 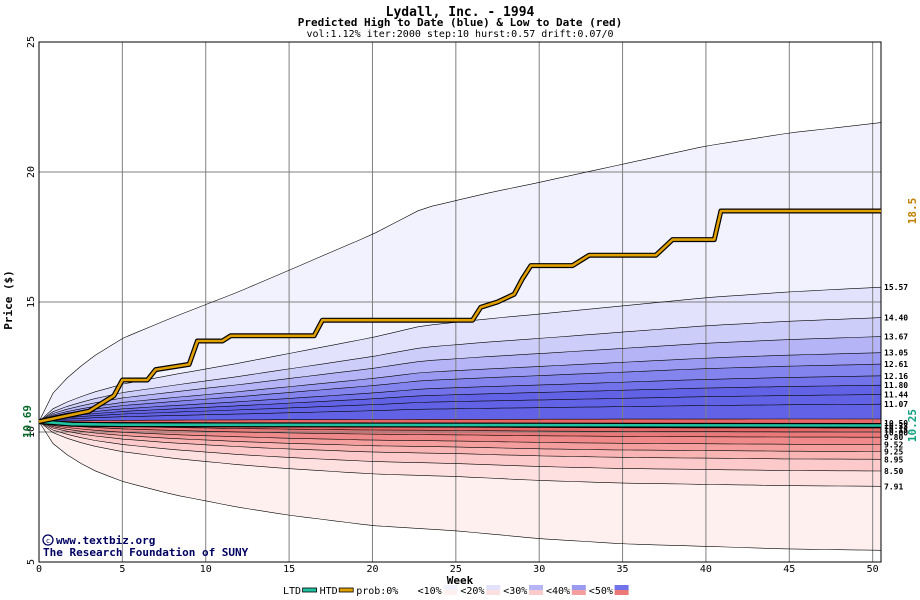 I want to click on legend-item: <40%, so click(x=566, y=591).